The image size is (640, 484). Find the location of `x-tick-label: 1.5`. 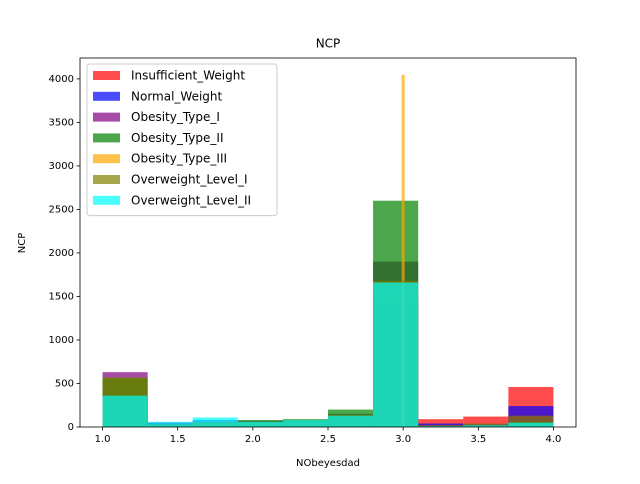

x-tick-label: 1.5 is located at coordinates (178, 439).